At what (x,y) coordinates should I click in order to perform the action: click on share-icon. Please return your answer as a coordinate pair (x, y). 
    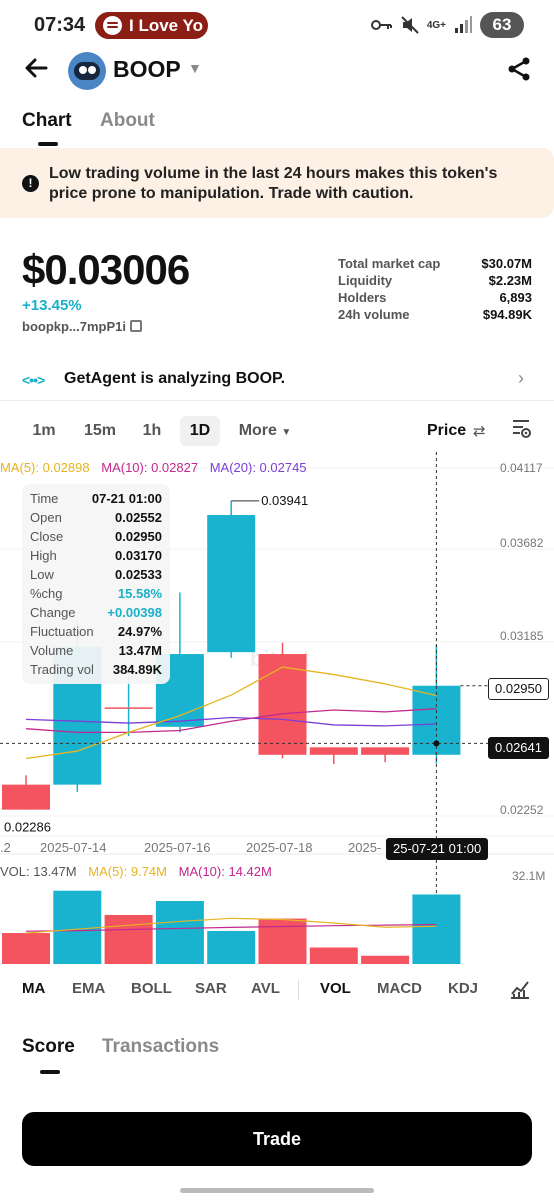
    Looking at the image, I should click on (519, 69).